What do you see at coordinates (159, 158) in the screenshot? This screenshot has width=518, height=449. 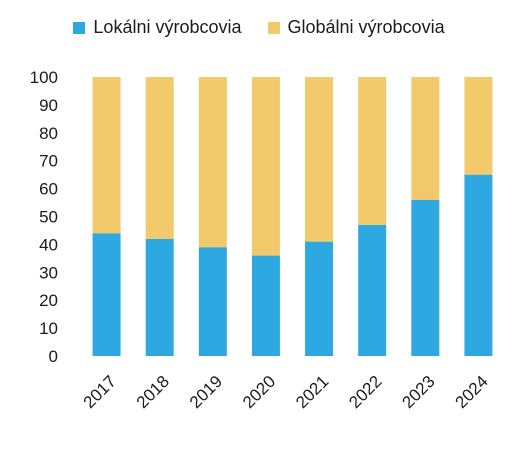 I see `bar-global-2018` at bounding box center [159, 158].